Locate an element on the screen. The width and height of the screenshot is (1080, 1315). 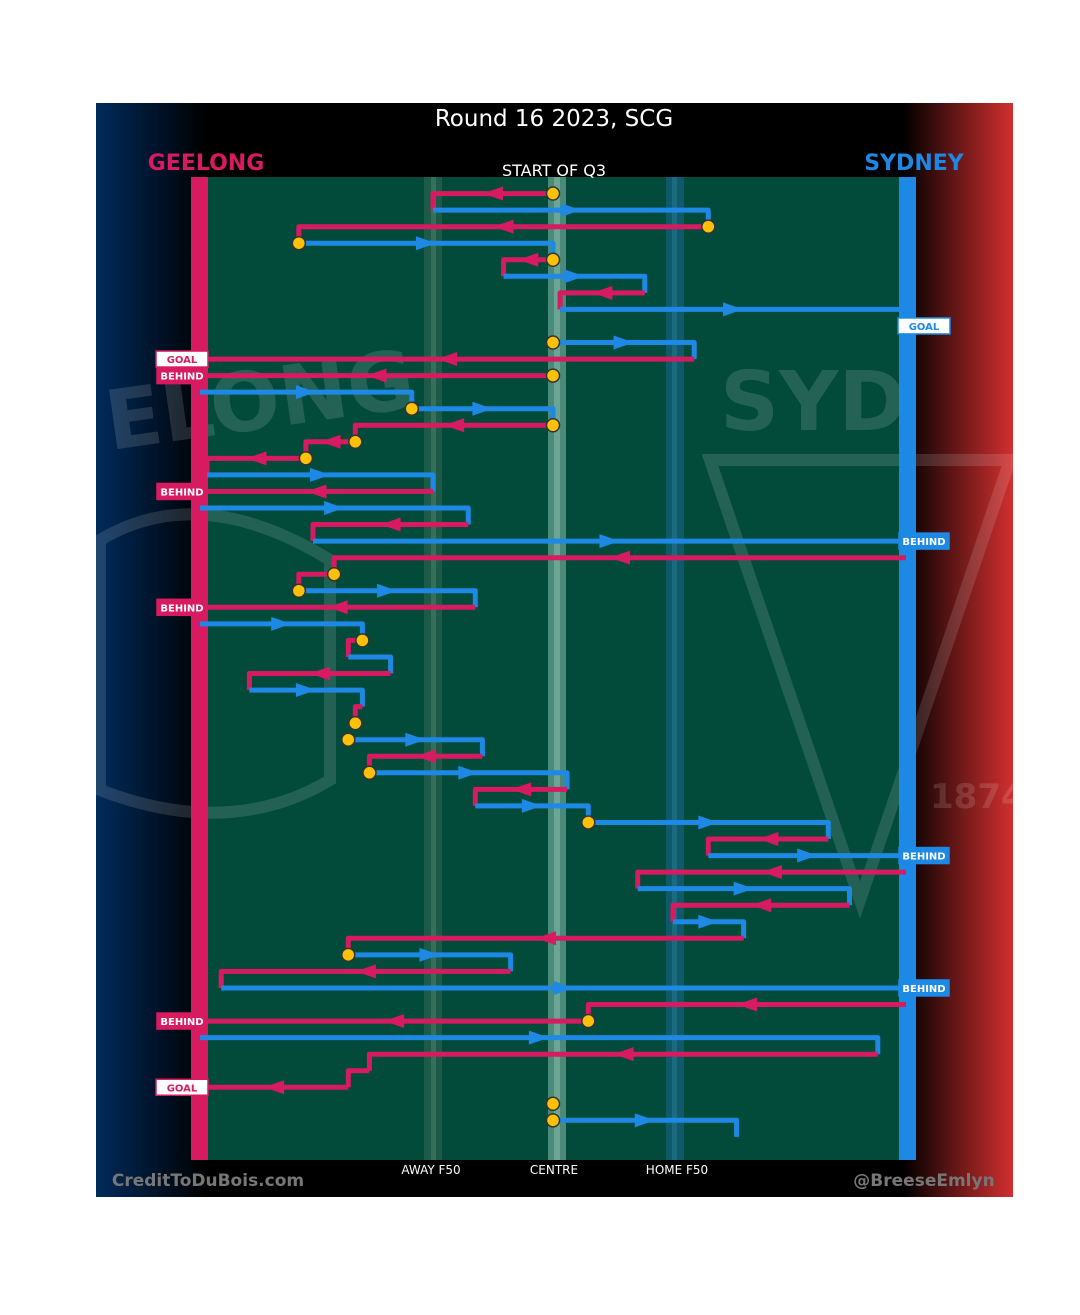
geelong-goal-line is located at coordinates (199, 668).